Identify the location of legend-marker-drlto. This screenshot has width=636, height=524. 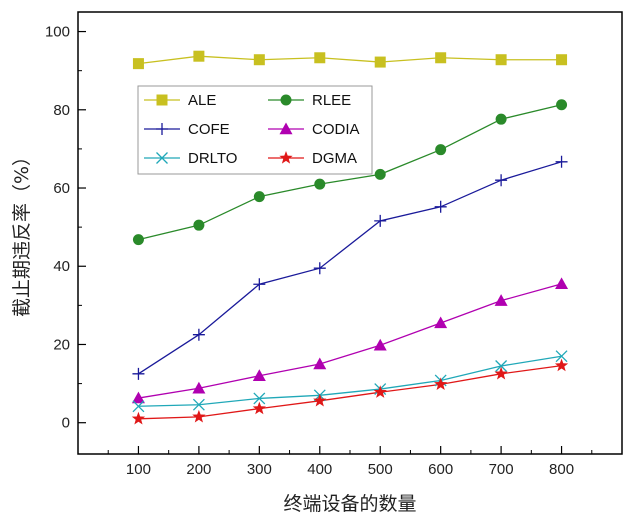
(162, 158).